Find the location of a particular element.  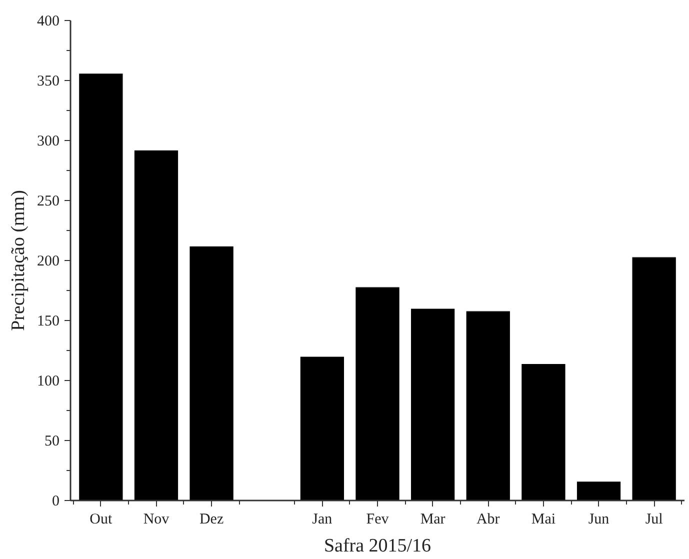

y-axis-title: Precipitação (mm) is located at coordinates (18, 260).